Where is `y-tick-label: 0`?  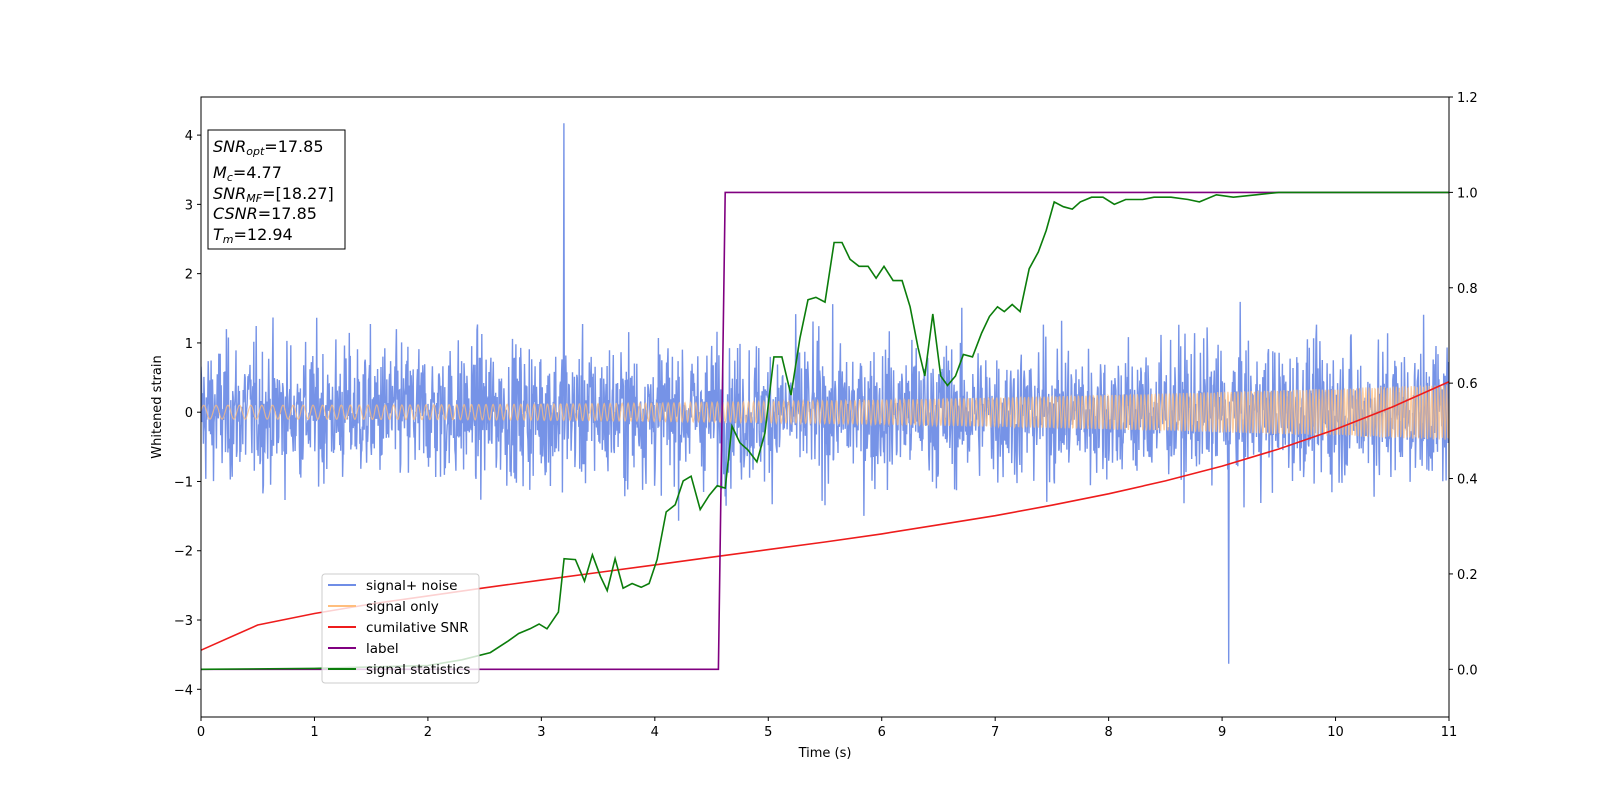
y-tick-label: 0 is located at coordinates (189, 413).